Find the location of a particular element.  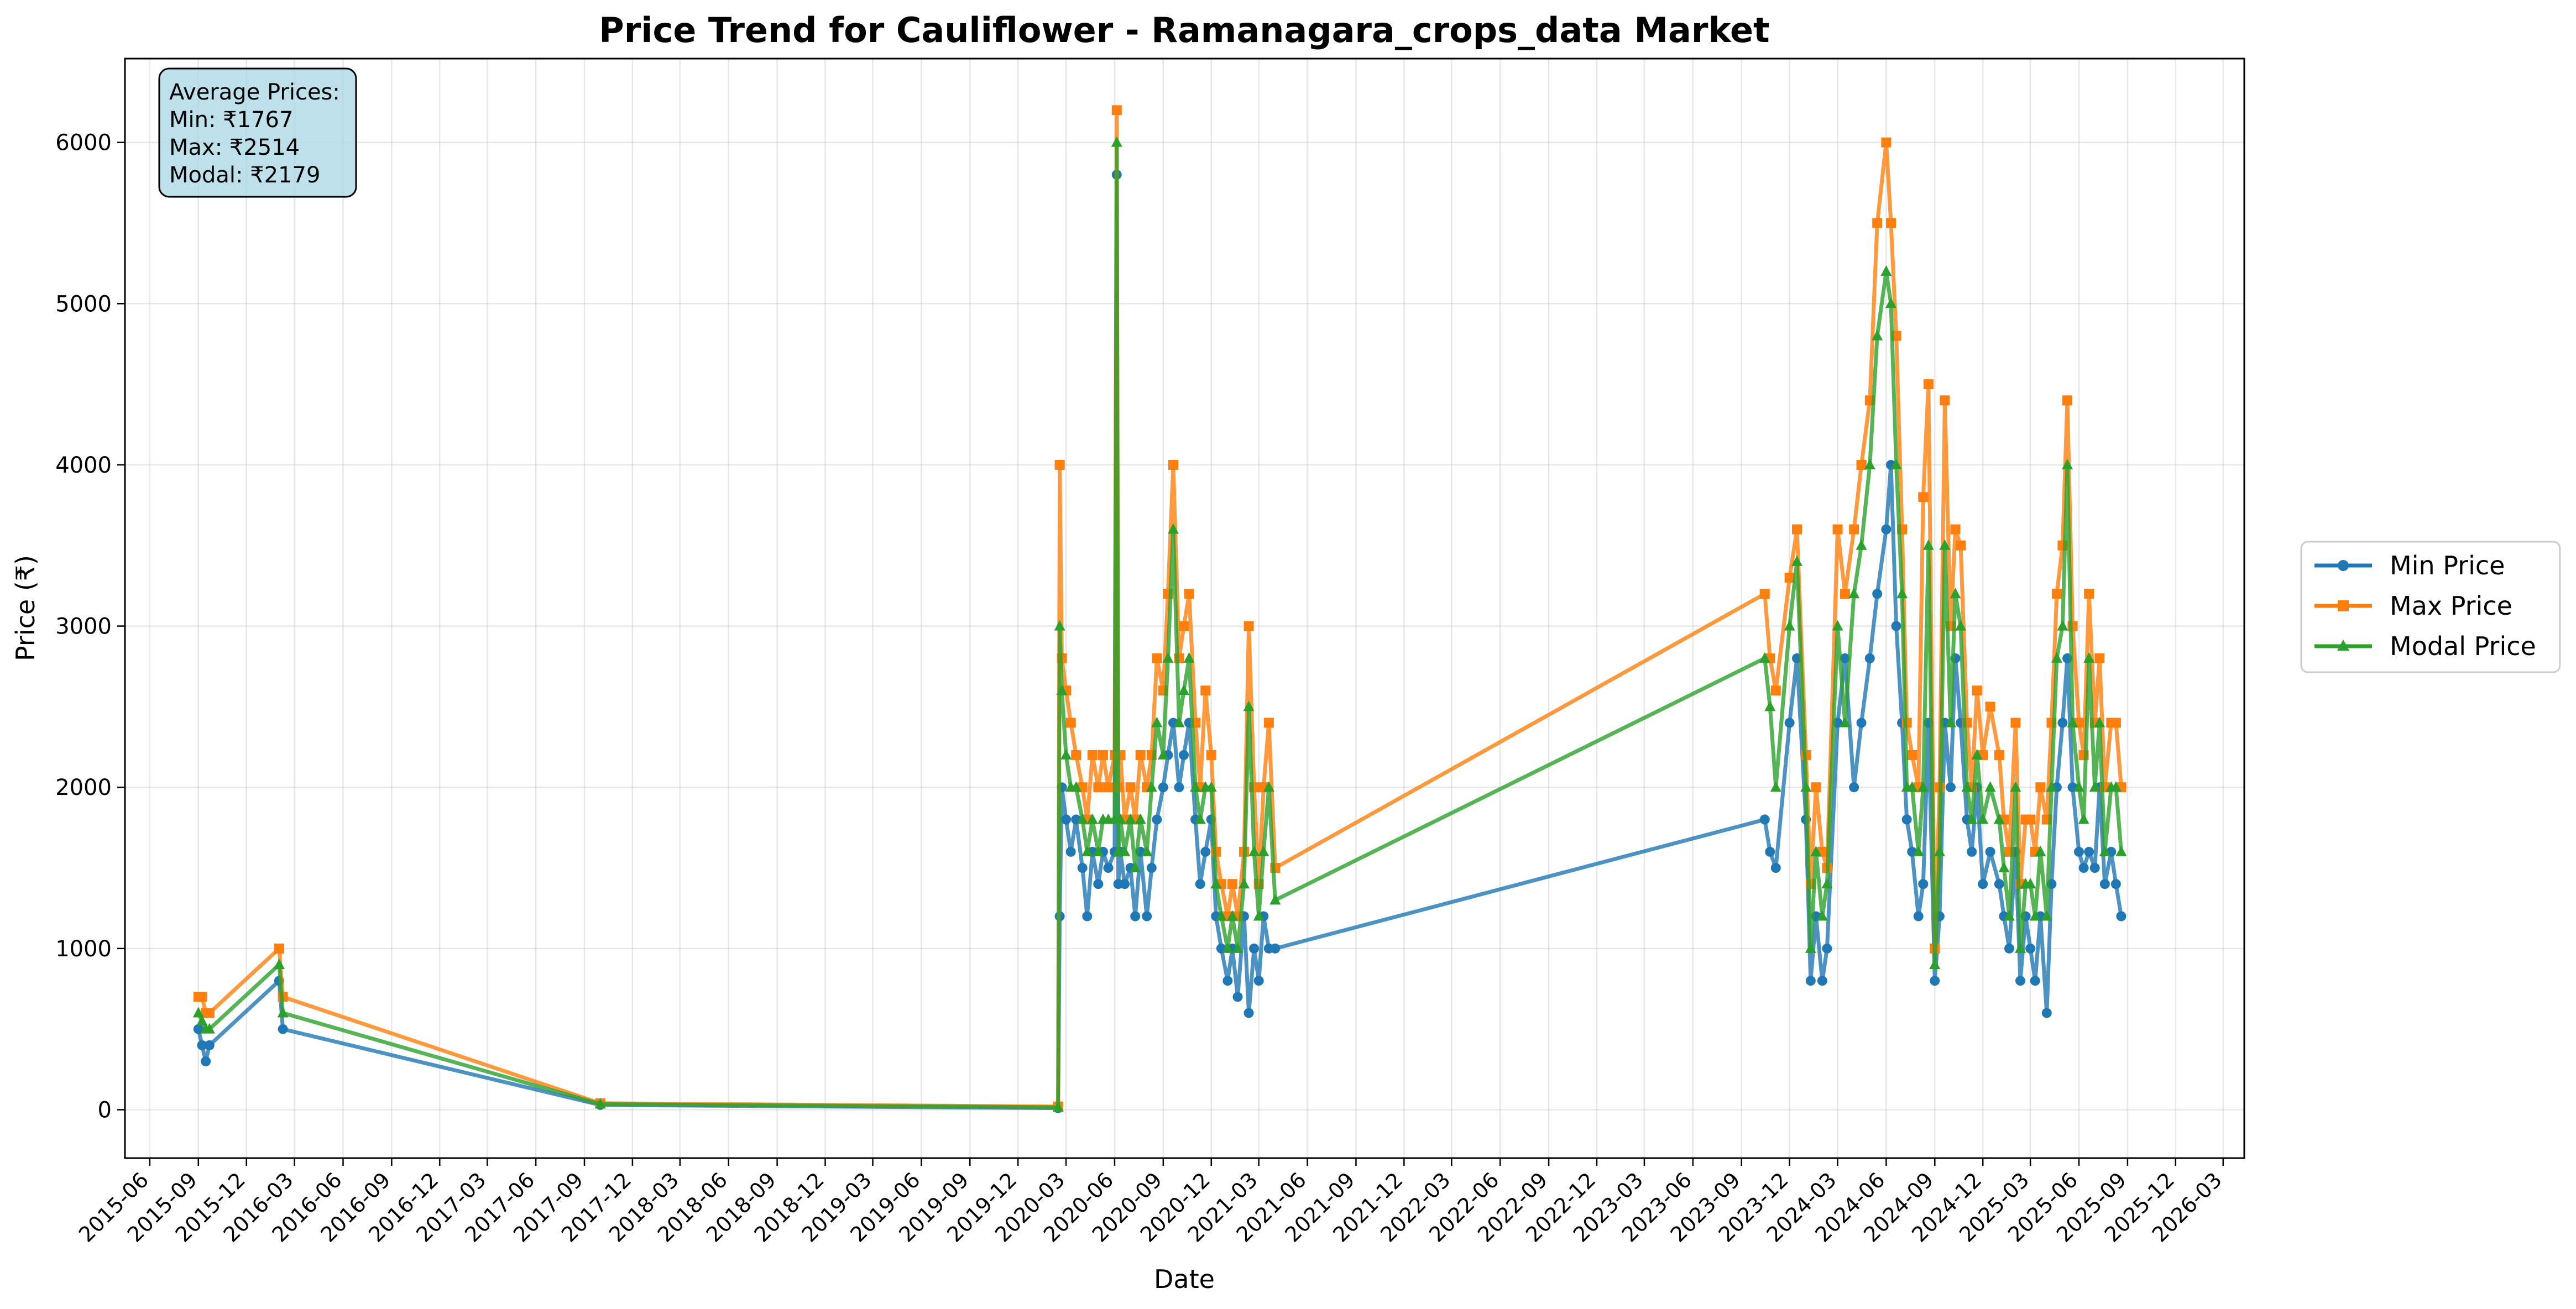

legend-label-max: Max Price is located at coordinates (2451, 606).